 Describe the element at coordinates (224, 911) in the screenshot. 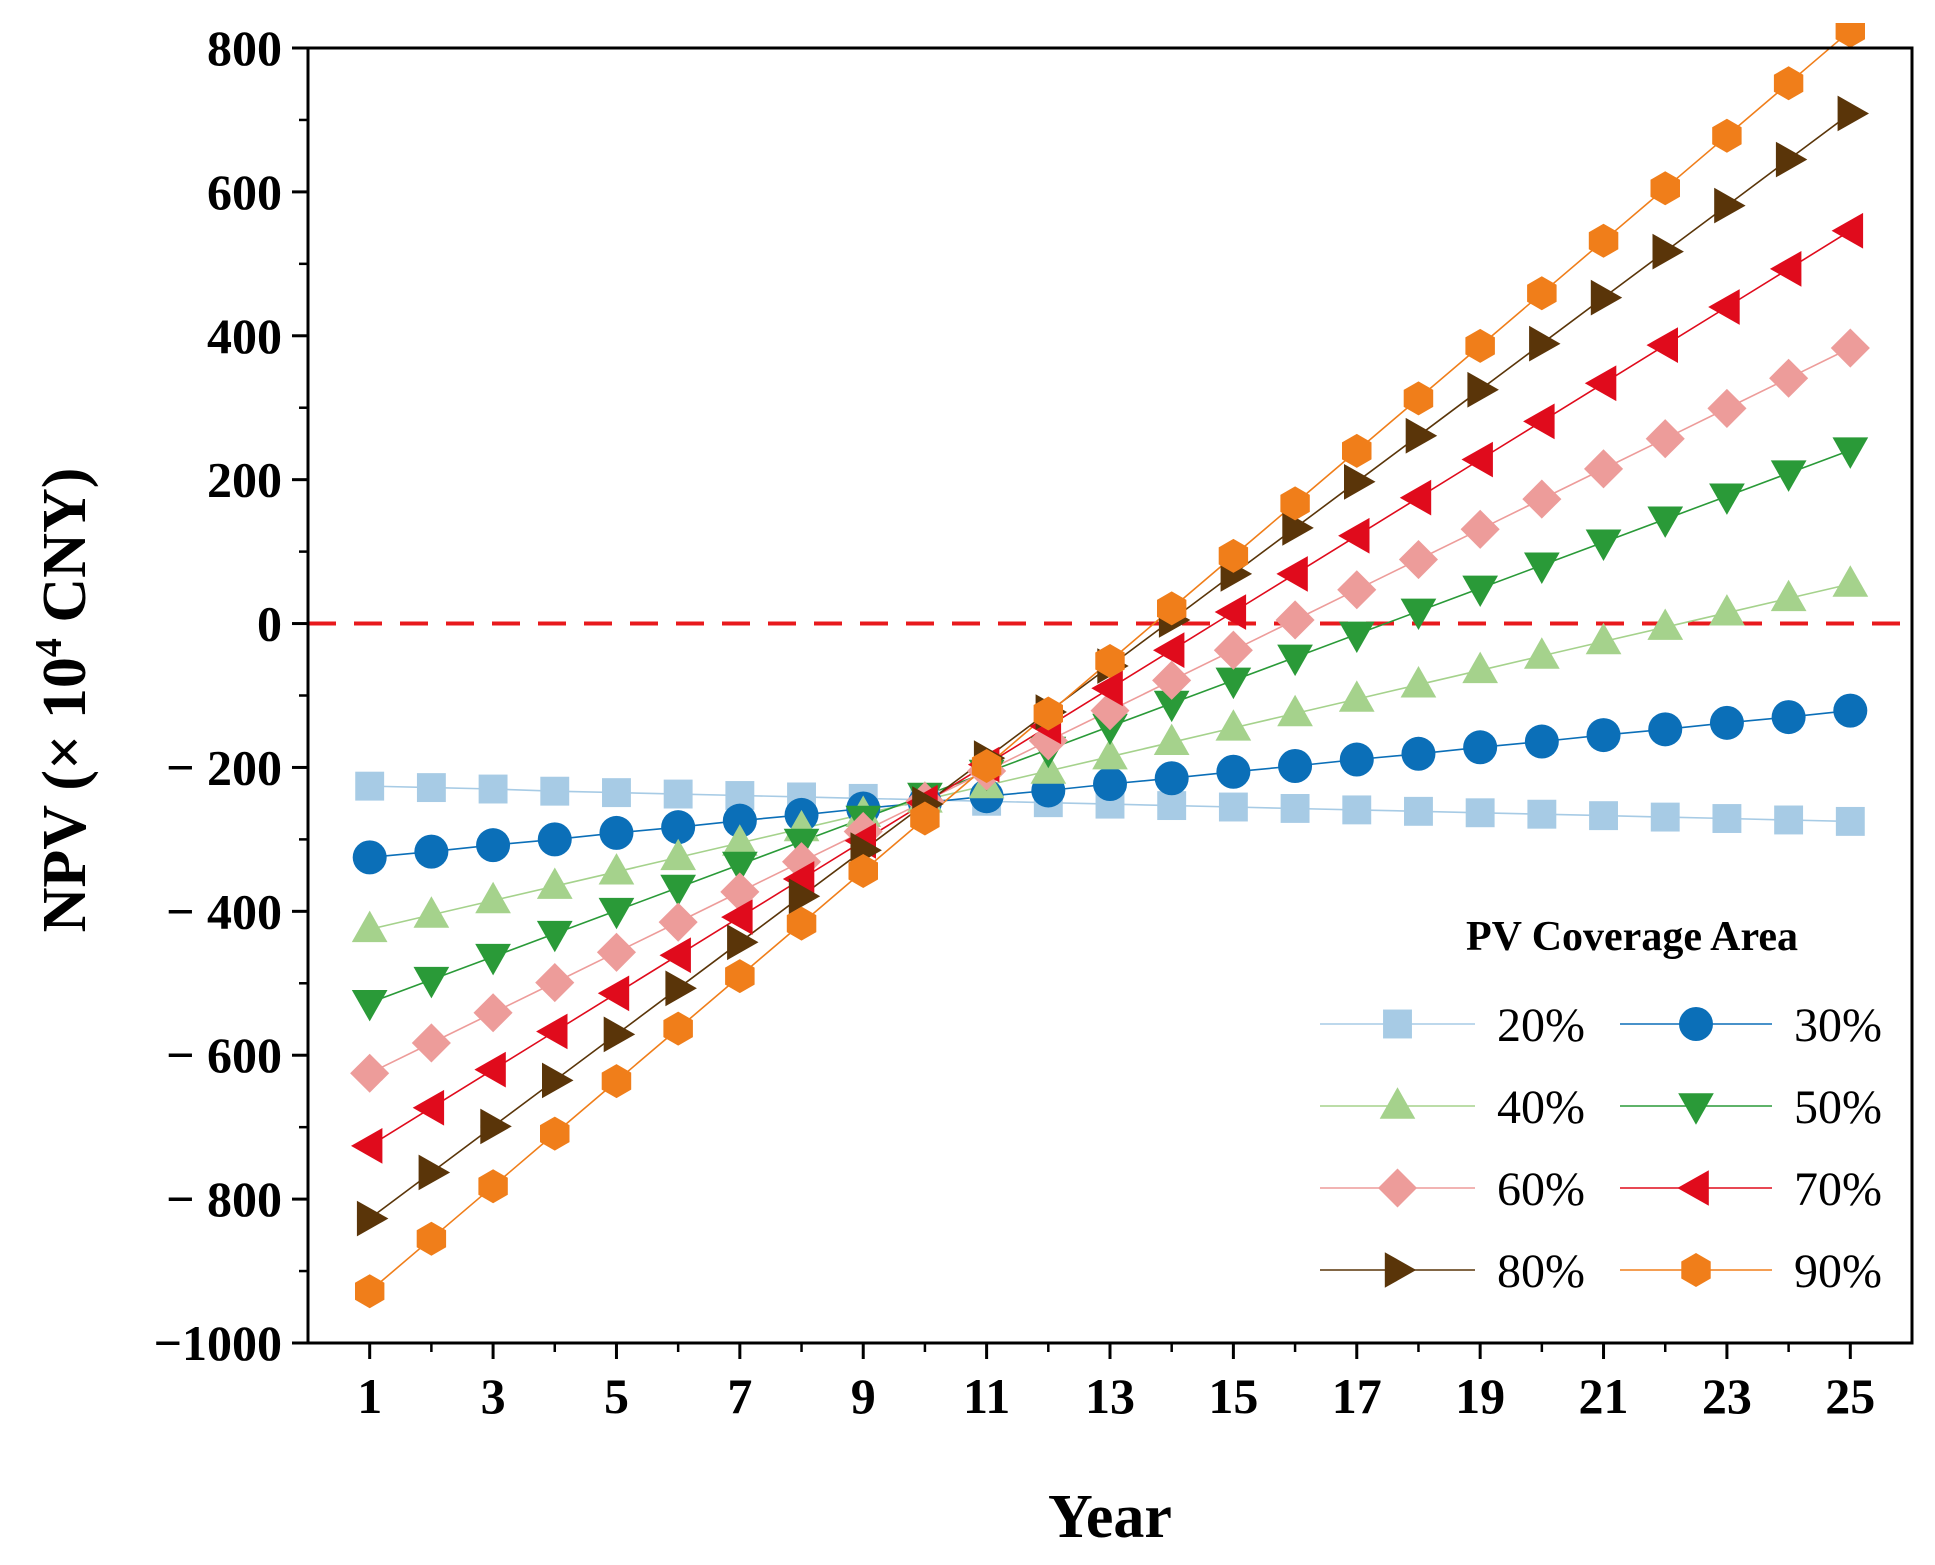

I see `y-tick-label: − 400` at that location.